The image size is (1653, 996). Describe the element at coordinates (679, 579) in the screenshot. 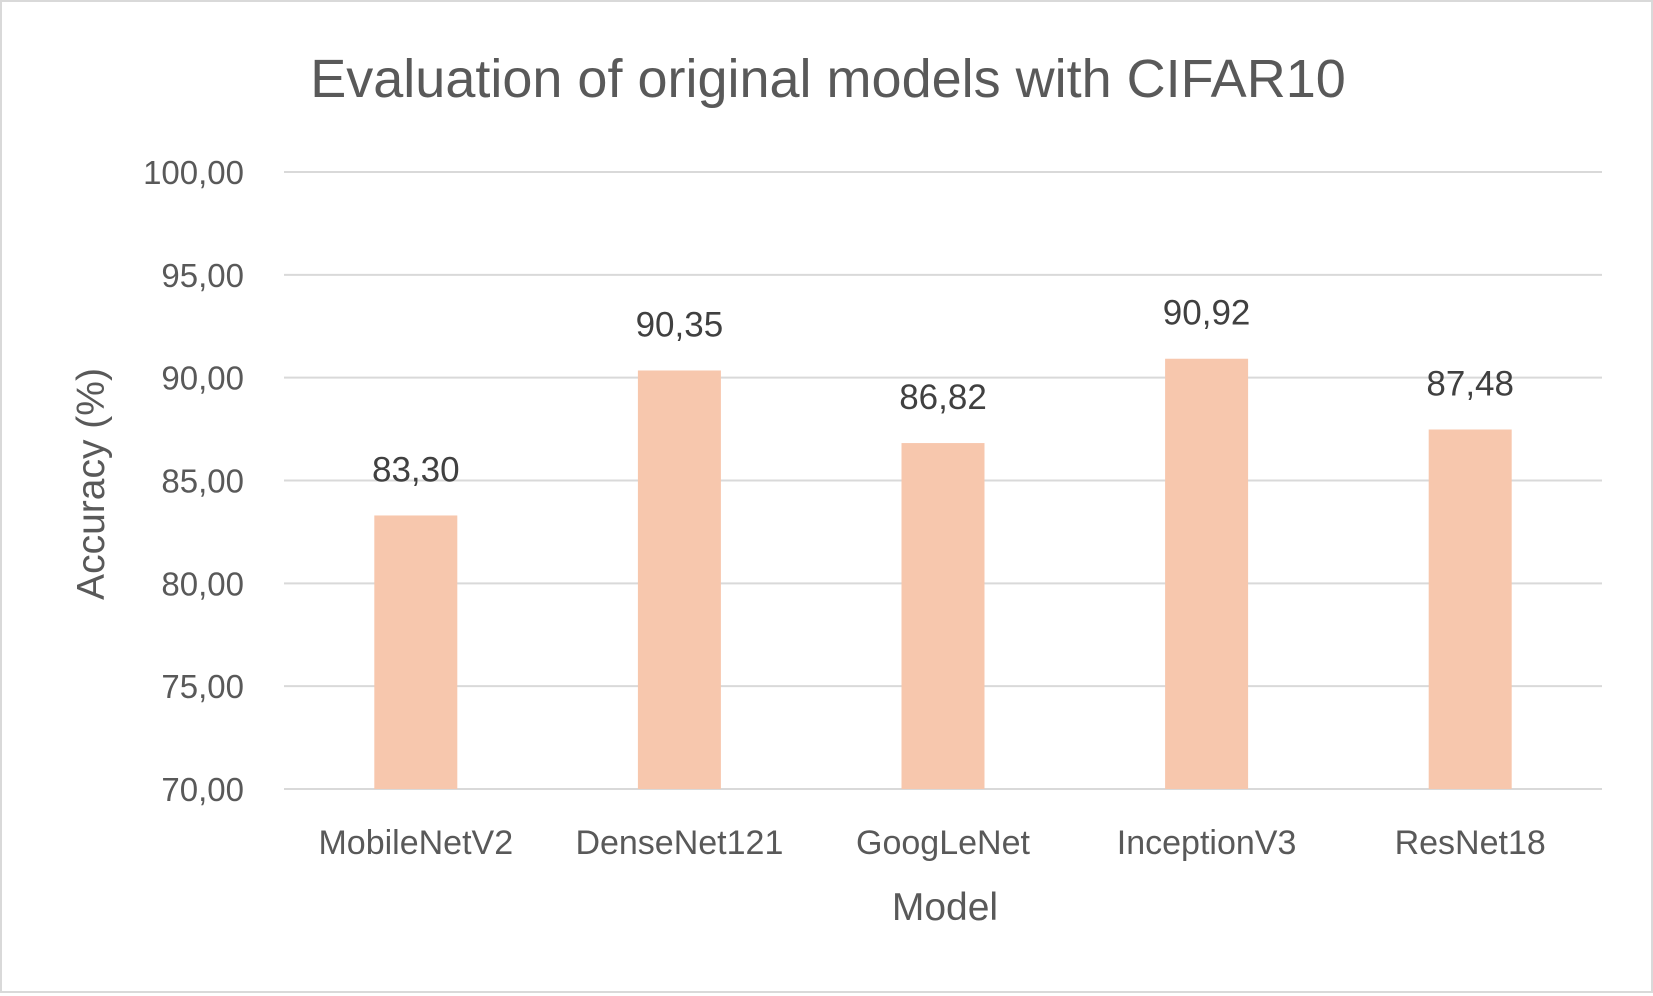

I see `bar-densenet121` at that location.